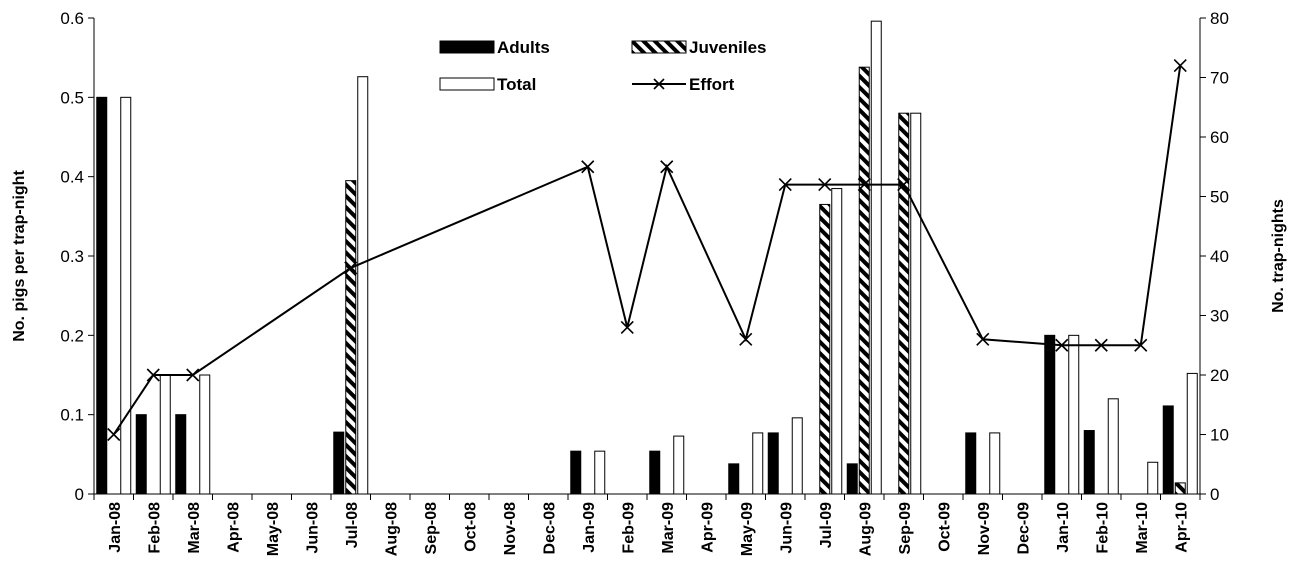 This screenshot has width=1293, height=577. I want to click on y-axis-title-left: No. pigs per trap-night, so click(19, 256).